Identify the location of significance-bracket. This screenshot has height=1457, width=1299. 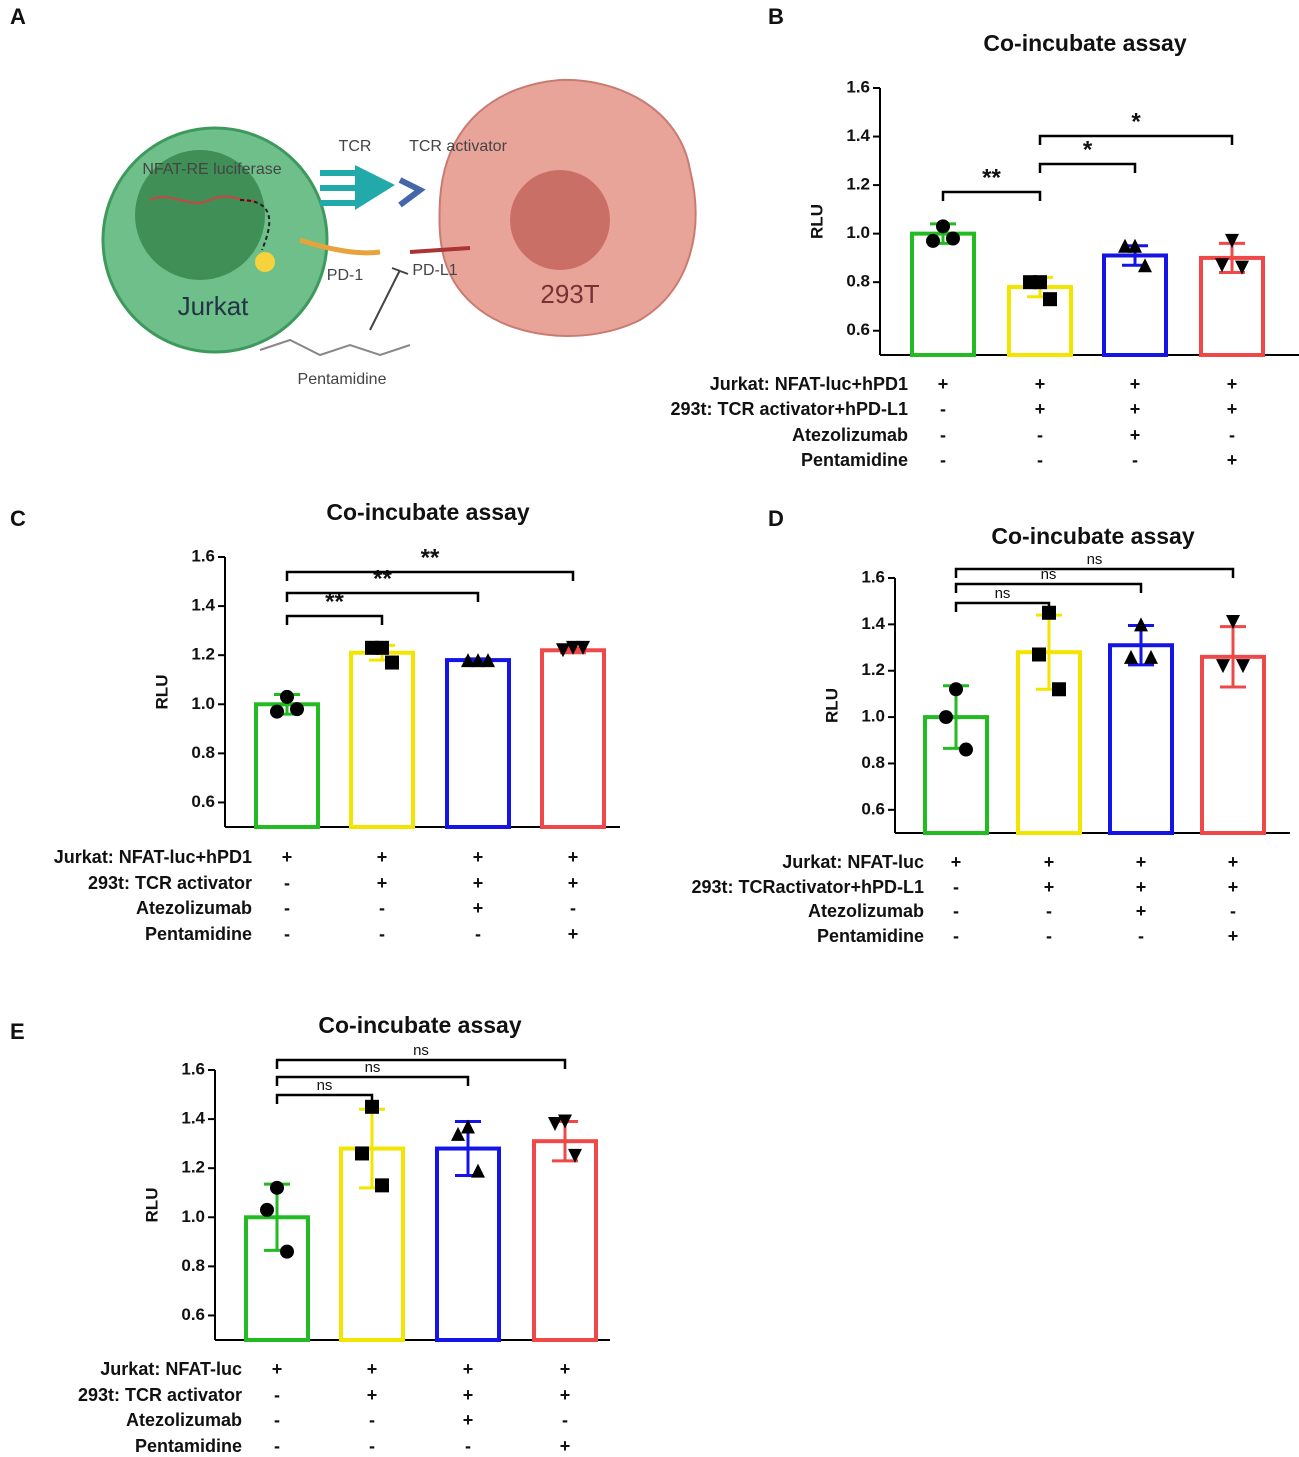
(334, 619).